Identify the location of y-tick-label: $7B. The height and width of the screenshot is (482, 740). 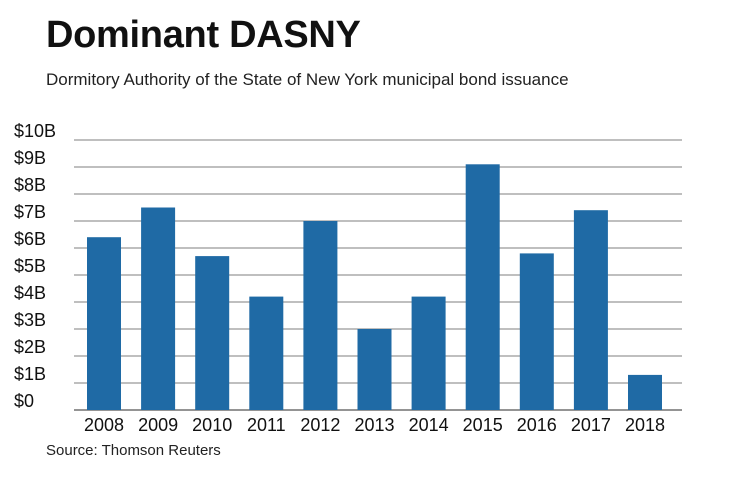
(30, 212).